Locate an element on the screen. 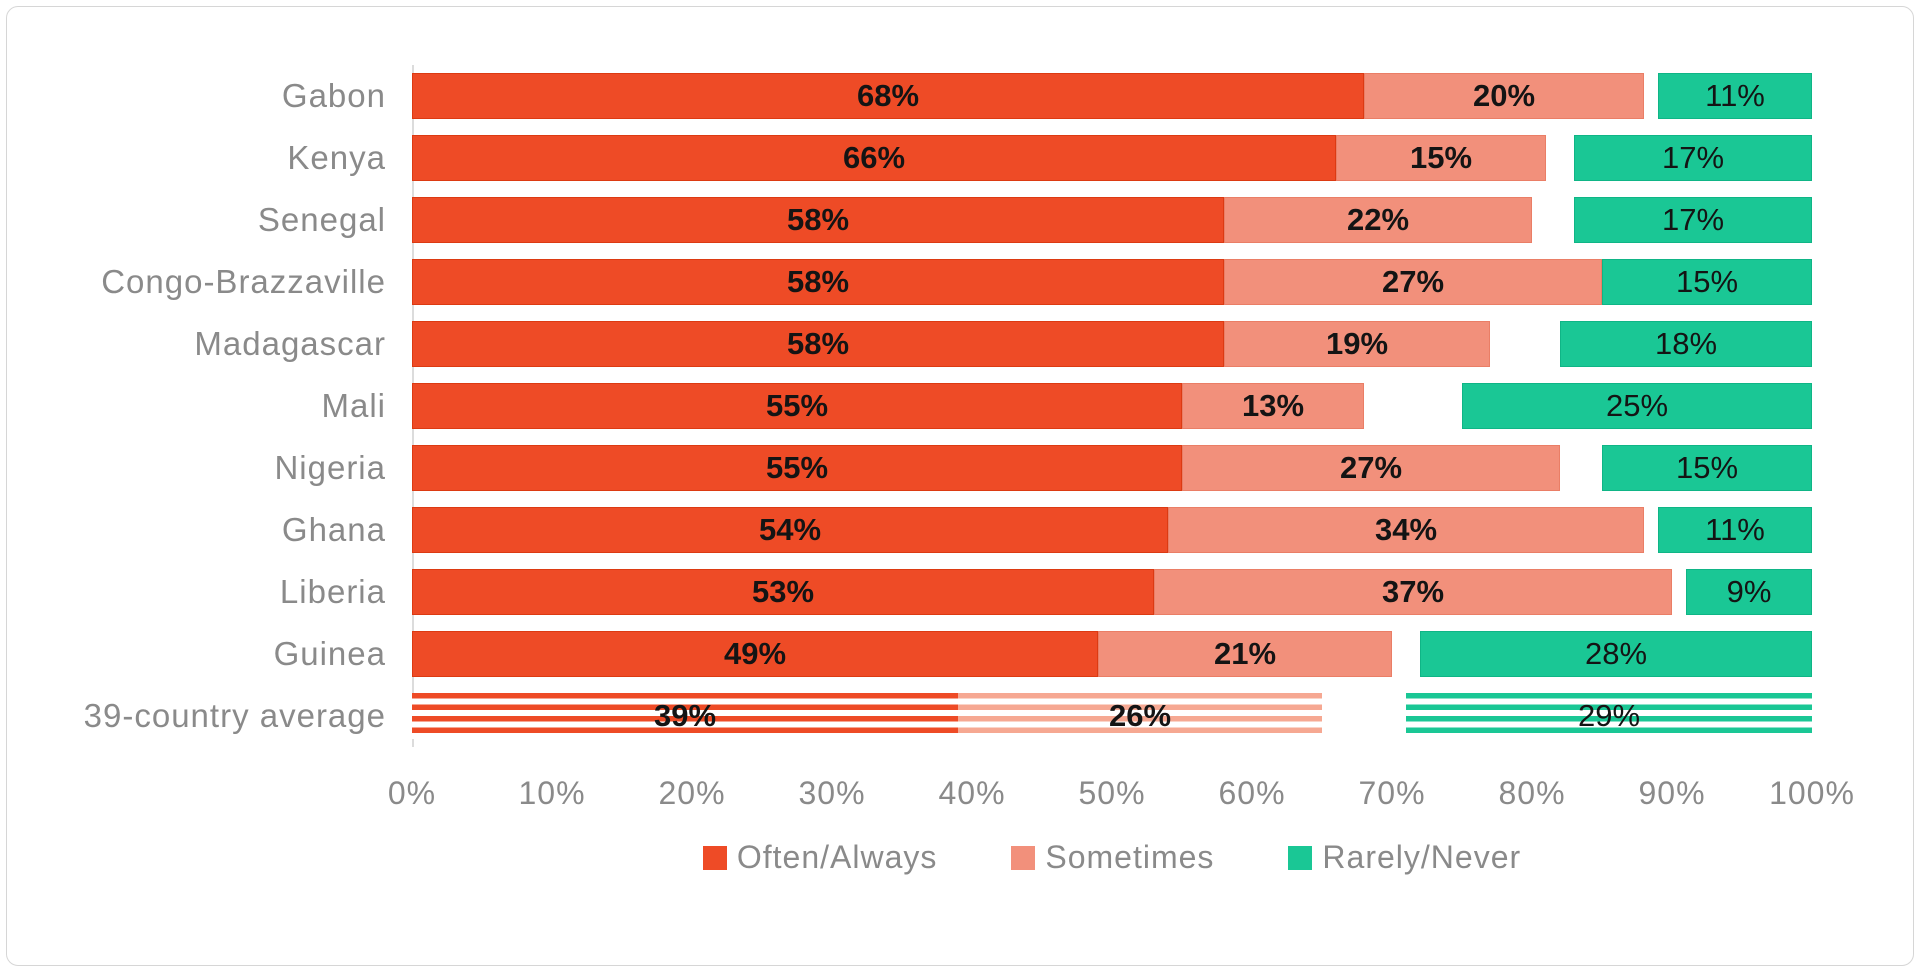 The width and height of the screenshot is (1920, 972). chart-row: Senegal 58% 22% 17% is located at coordinates (960, 220).